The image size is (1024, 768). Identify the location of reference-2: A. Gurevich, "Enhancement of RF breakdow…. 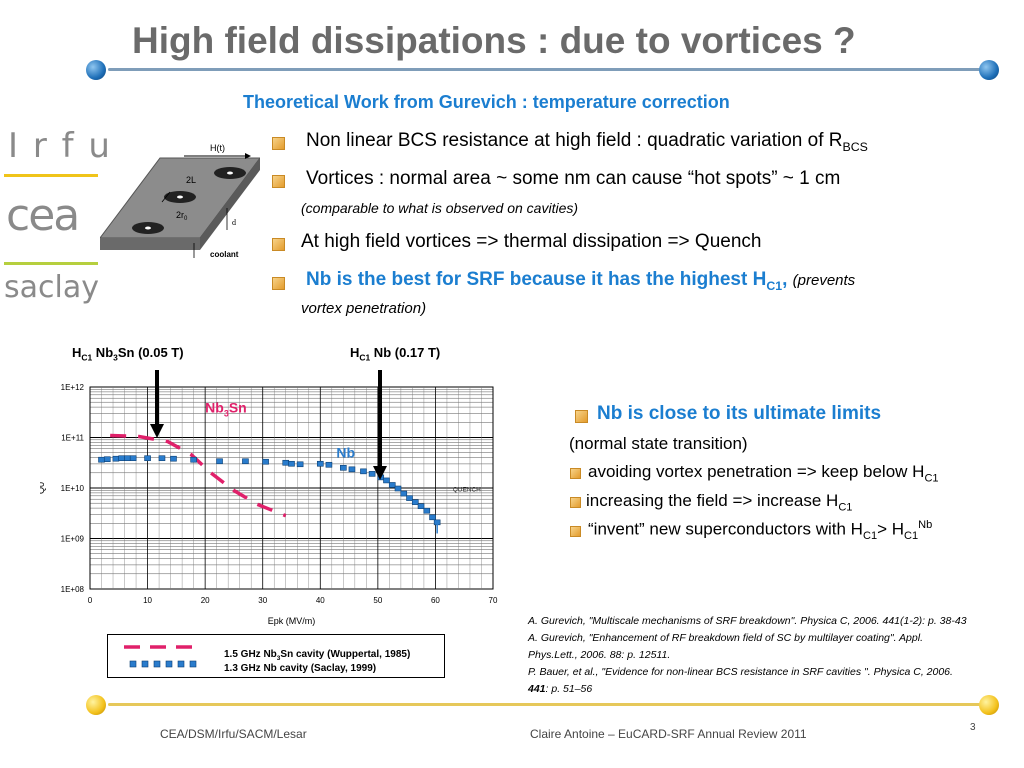
(725, 638).